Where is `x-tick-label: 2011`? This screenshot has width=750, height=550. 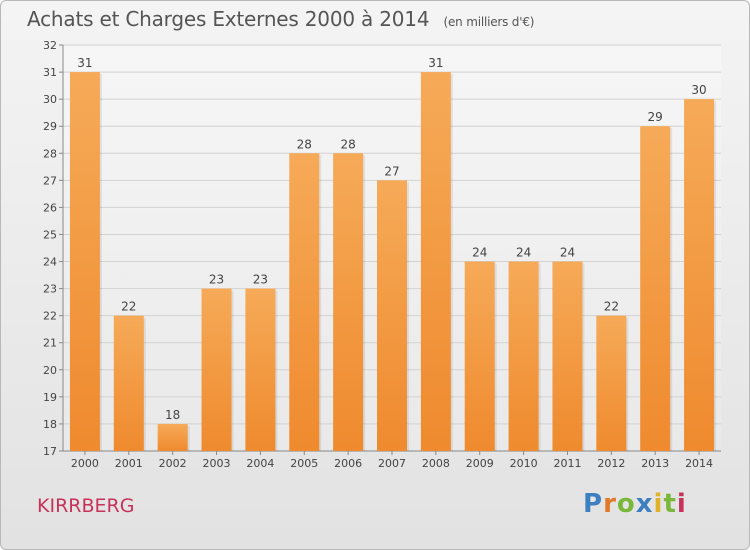
x-tick-label: 2011 is located at coordinates (567, 463).